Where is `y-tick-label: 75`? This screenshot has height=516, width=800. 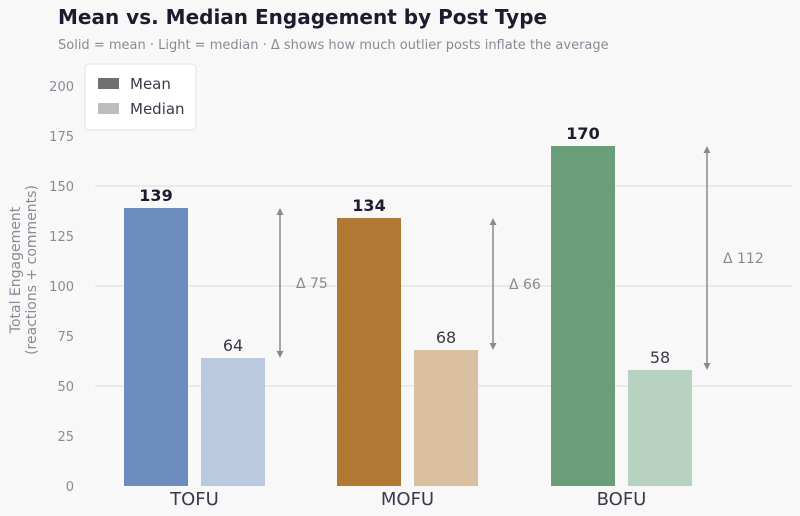 y-tick-label: 75 is located at coordinates (65, 337).